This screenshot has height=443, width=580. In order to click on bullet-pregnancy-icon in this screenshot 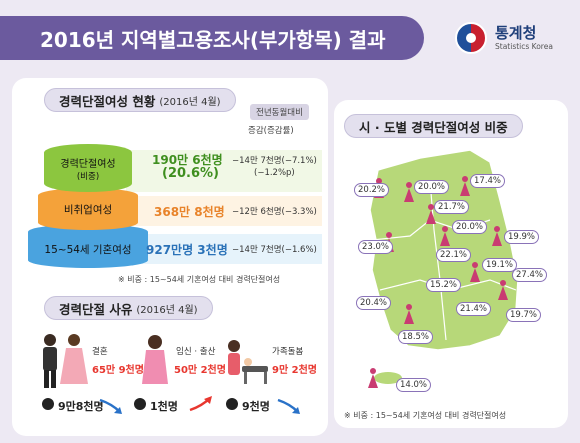, I will do `click(140, 404)`.